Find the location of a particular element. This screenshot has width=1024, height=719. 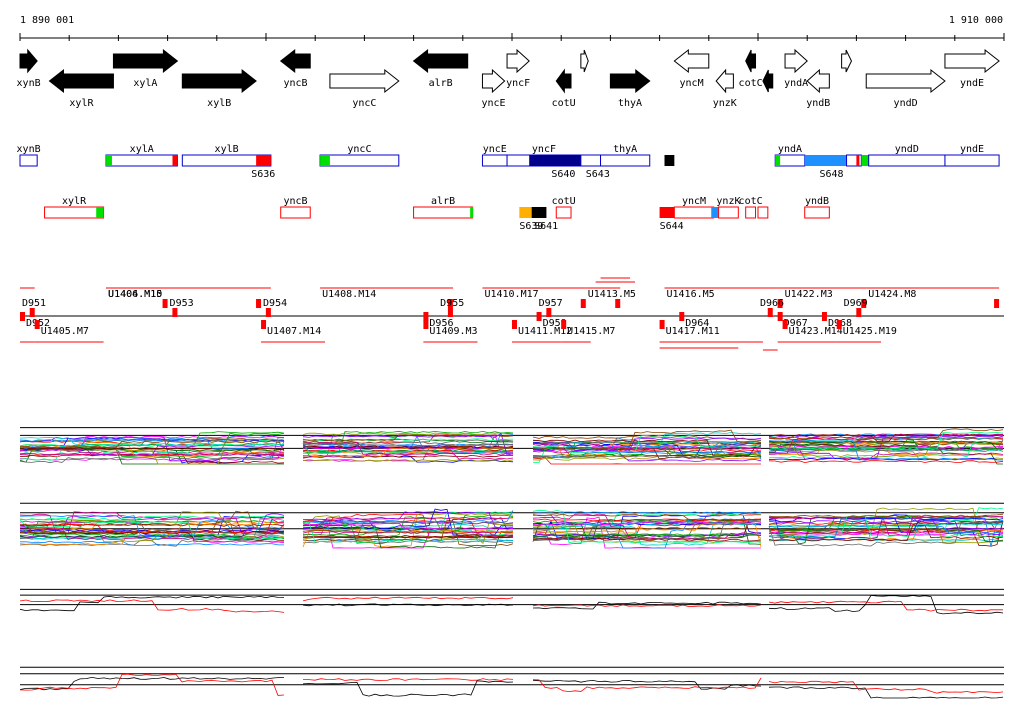

gene-label: yncM is located at coordinates (692, 83).